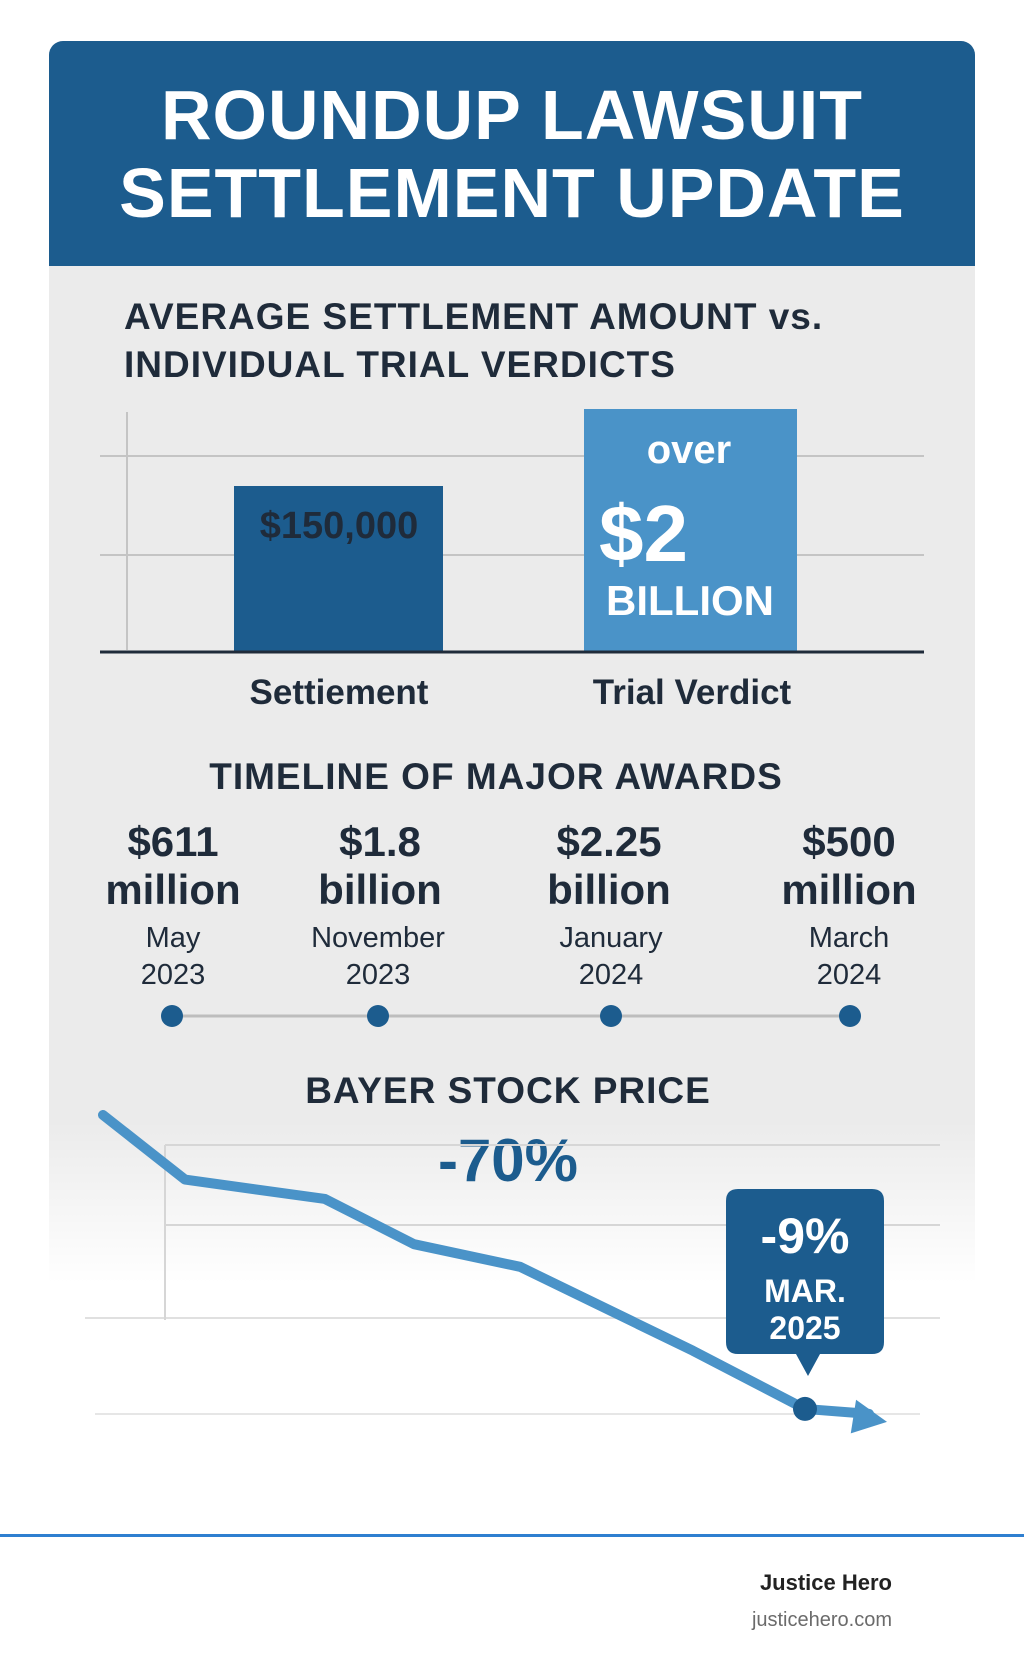  What do you see at coordinates (690, 530) in the screenshot?
I see `bar-trial-verdict` at bounding box center [690, 530].